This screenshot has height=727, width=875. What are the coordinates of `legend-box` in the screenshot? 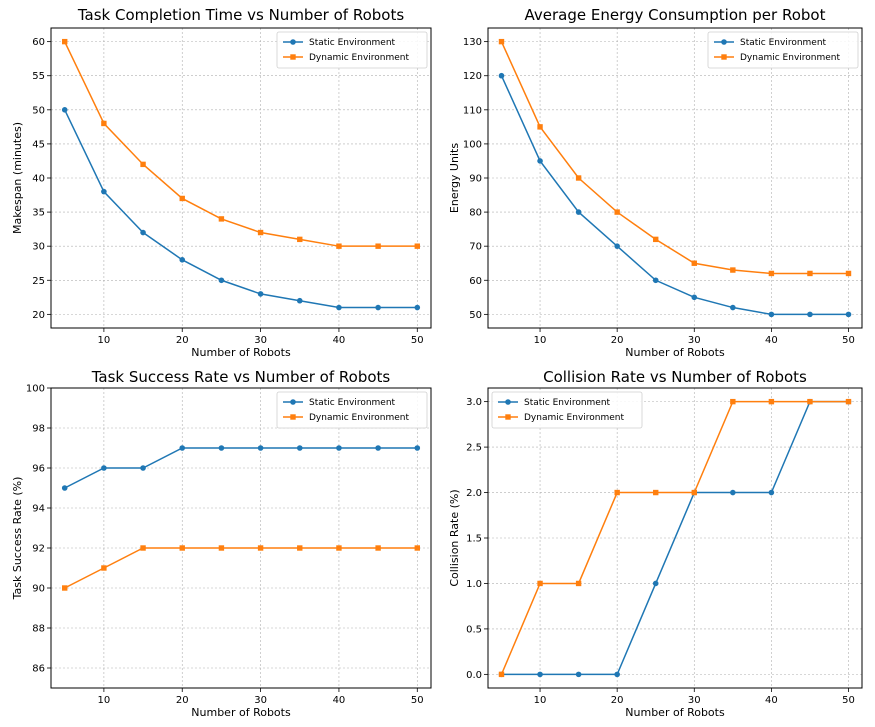 It's located at (352, 50).